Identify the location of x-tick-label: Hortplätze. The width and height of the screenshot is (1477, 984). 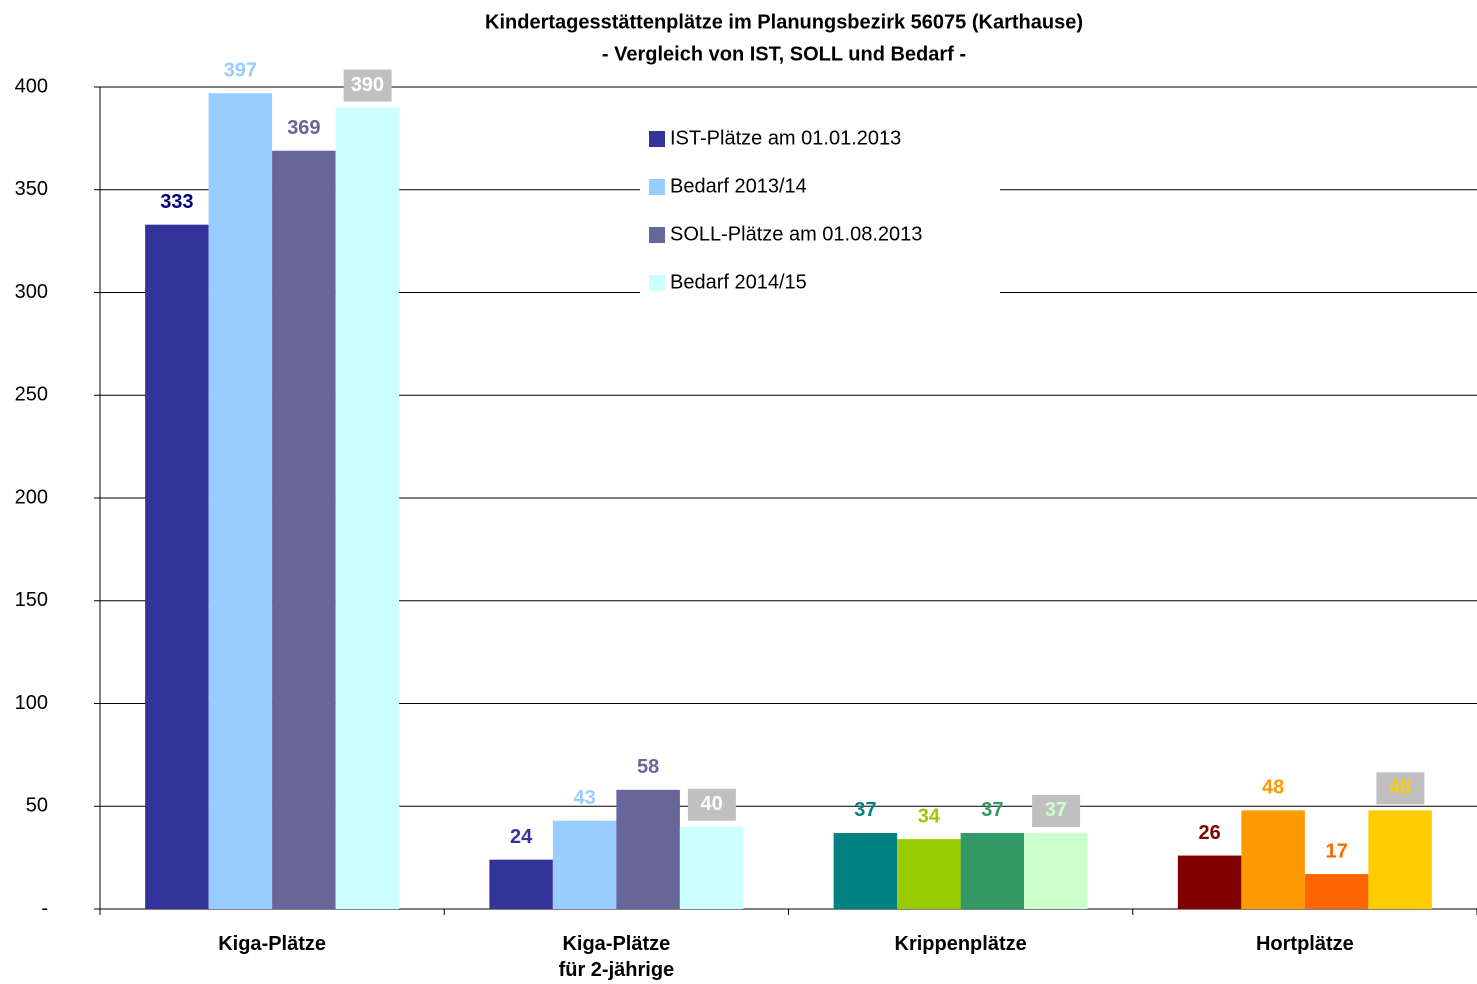
(1304, 944).